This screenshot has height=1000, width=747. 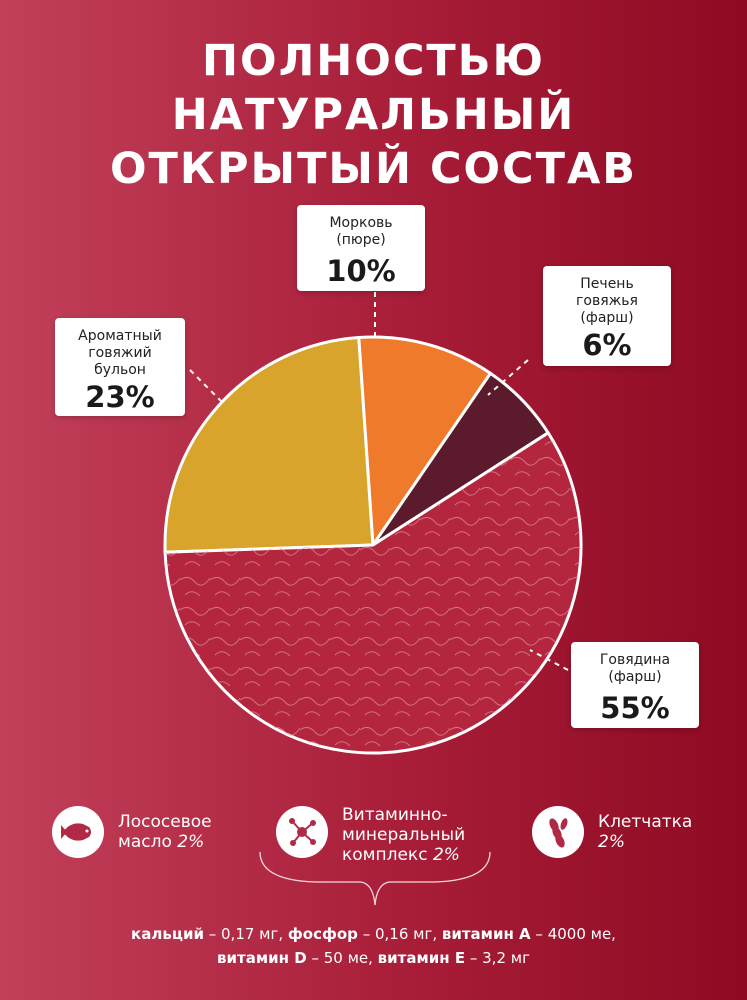 I want to click on vitamin-name: витамин E, so click(x=421, y=958).